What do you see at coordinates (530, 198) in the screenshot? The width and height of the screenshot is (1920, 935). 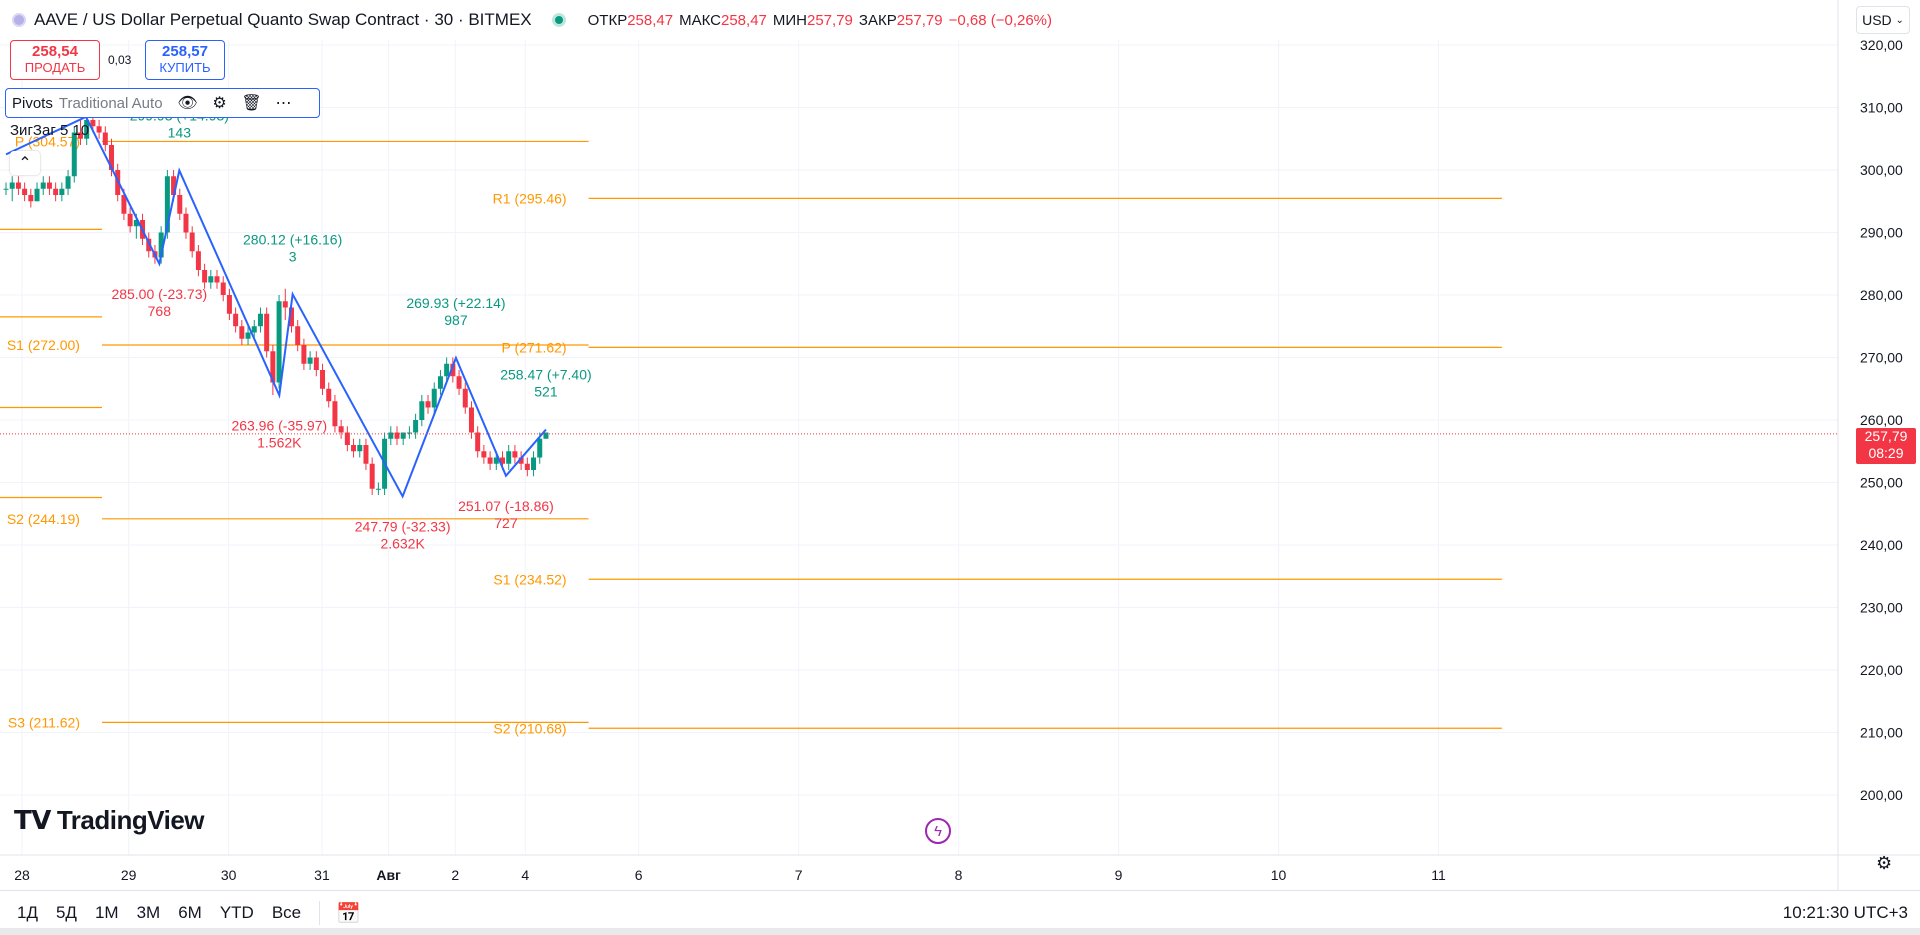 I see `pivot-label: R1 (295.46)` at bounding box center [530, 198].